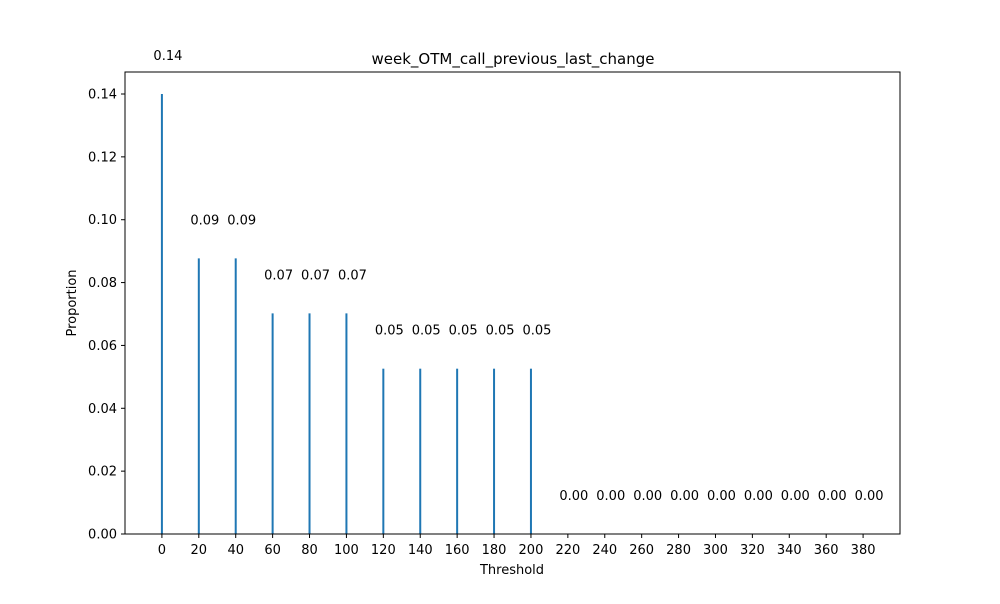  I want to click on x-tick-label-80: 80, so click(309, 550).